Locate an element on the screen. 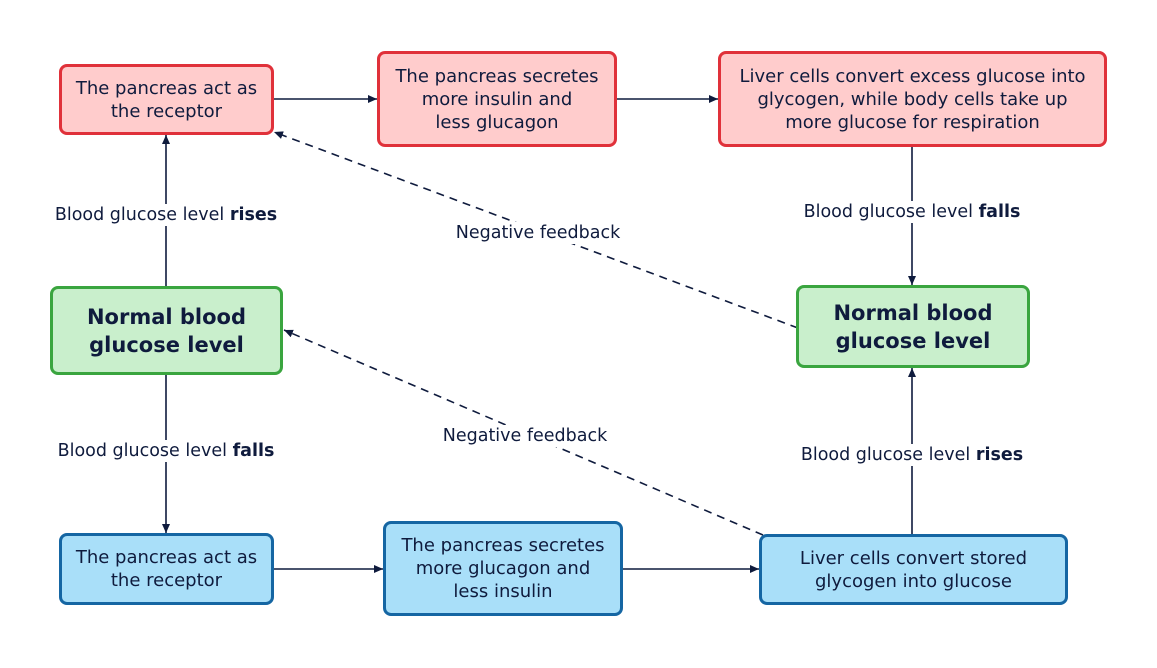 This screenshot has width=1157, height=668. label-left-falls: Blood glucose level falls is located at coordinates (166, 451).